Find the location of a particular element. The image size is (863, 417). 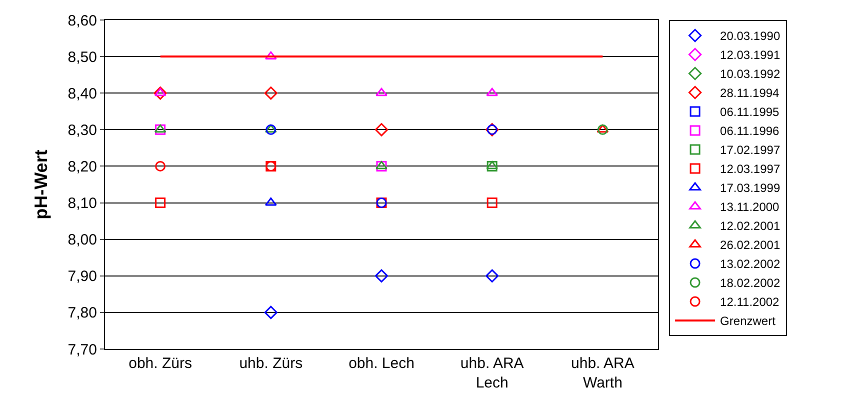

legend-label: 13.11.2000 is located at coordinates (750, 207).